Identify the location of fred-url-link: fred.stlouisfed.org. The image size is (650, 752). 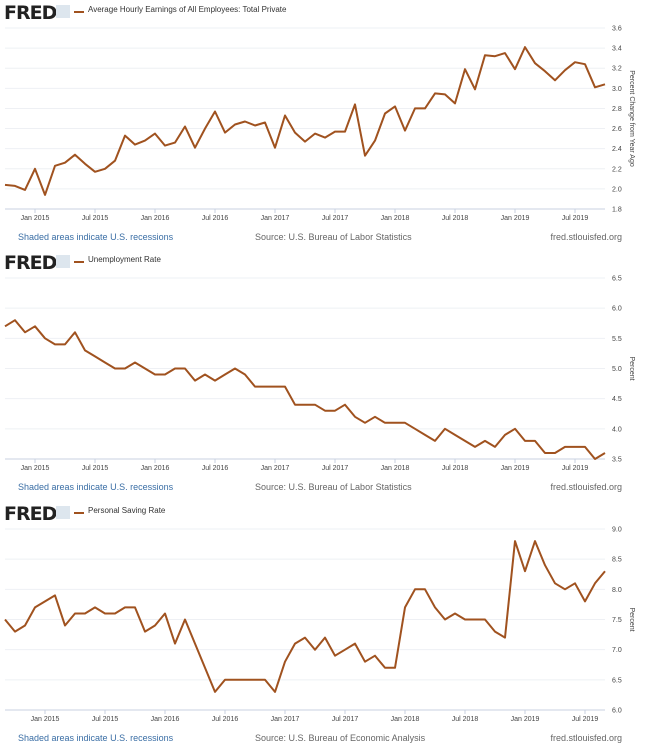
(586, 237).